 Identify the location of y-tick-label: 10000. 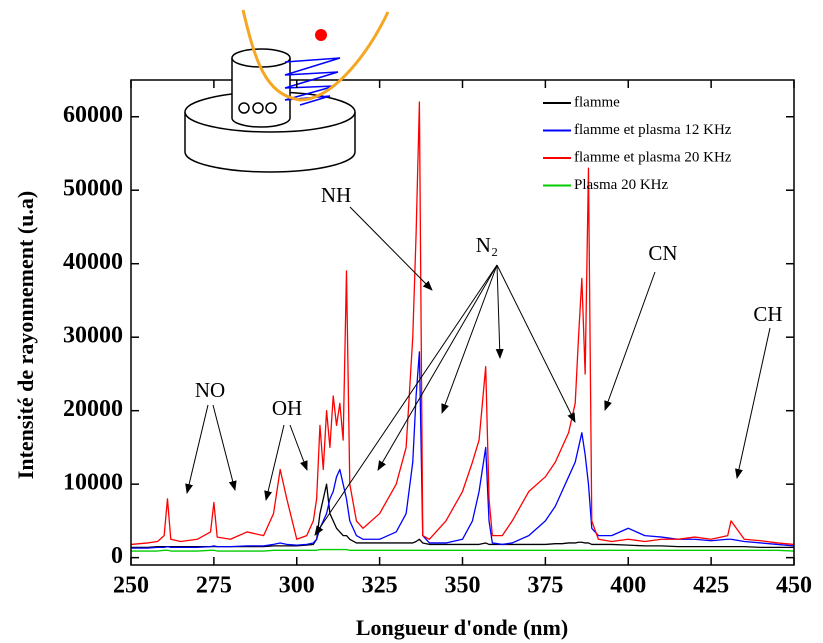
(93, 483).